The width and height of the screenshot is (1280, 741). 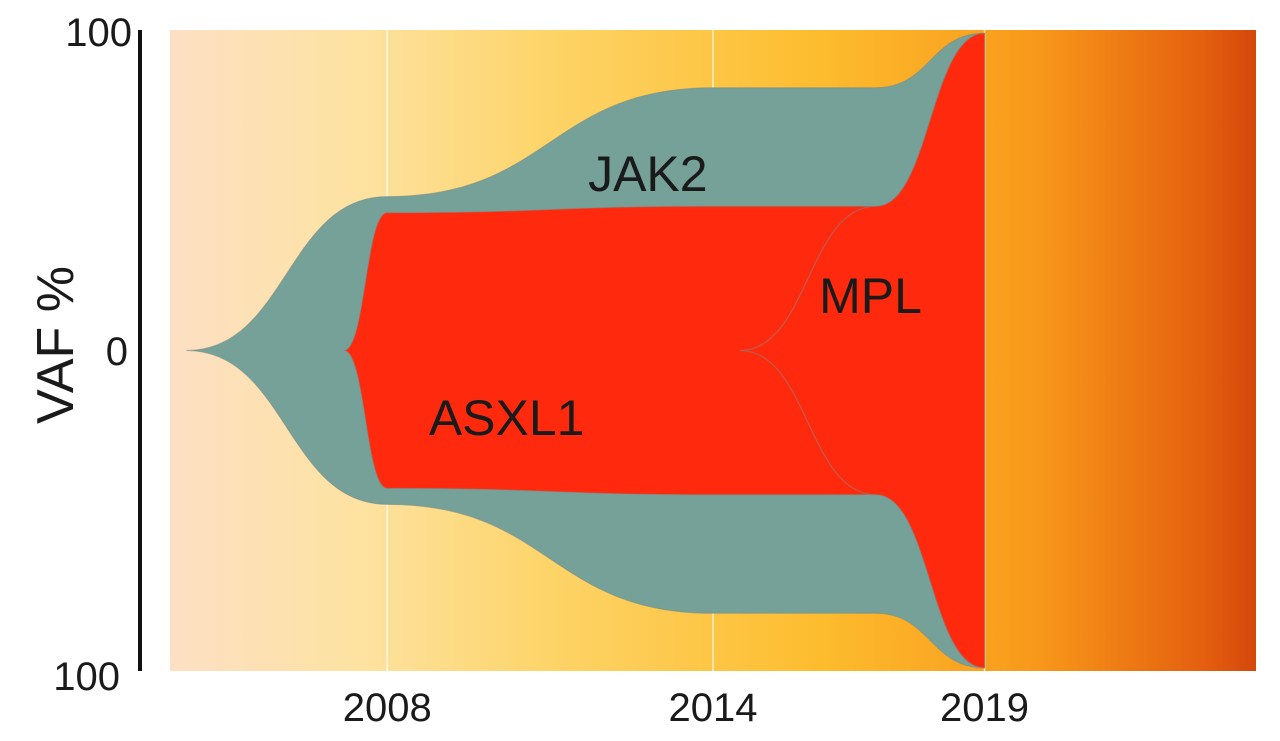 I want to click on label-jak2: JAK2, so click(x=648, y=174).